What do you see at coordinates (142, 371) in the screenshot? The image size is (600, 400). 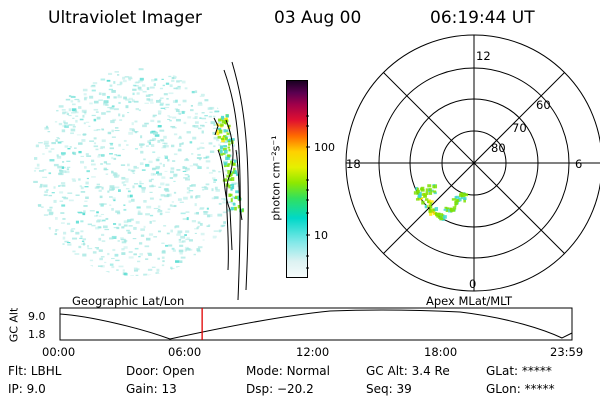 I see `info-door-label: Door:` at bounding box center [142, 371].